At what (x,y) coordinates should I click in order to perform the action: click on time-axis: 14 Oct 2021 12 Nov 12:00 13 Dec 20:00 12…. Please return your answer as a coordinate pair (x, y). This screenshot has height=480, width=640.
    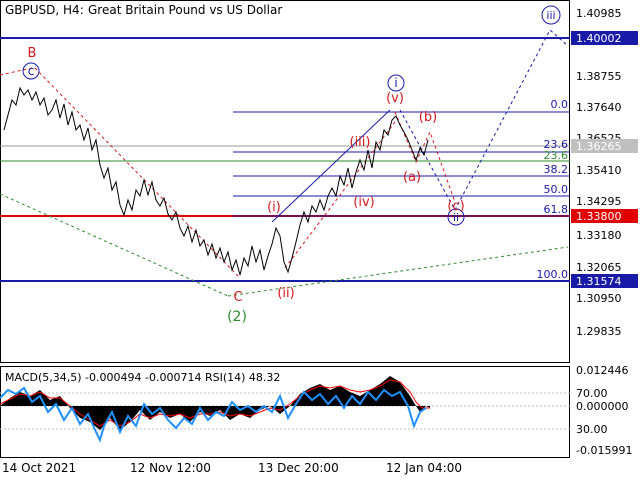
    Looking at the image, I should click on (232, 468).